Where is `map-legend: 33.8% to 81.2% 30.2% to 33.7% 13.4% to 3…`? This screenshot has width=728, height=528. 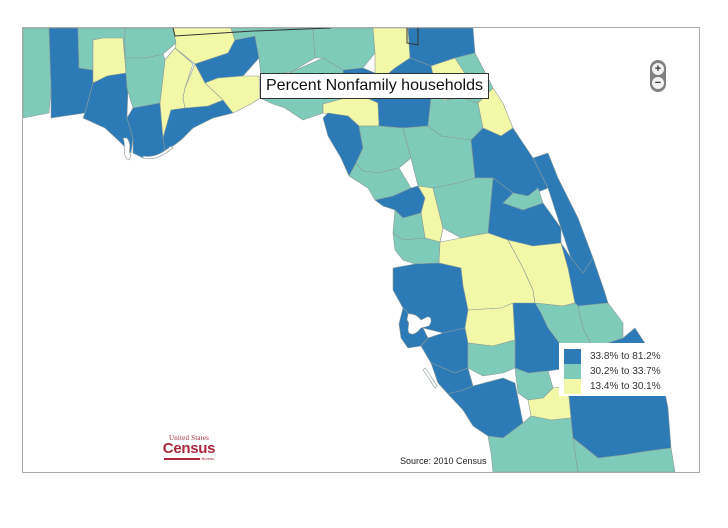
map-legend: 33.8% to 81.2% 30.2% to 33.7% 13.4% to 3… is located at coordinates (616, 369).